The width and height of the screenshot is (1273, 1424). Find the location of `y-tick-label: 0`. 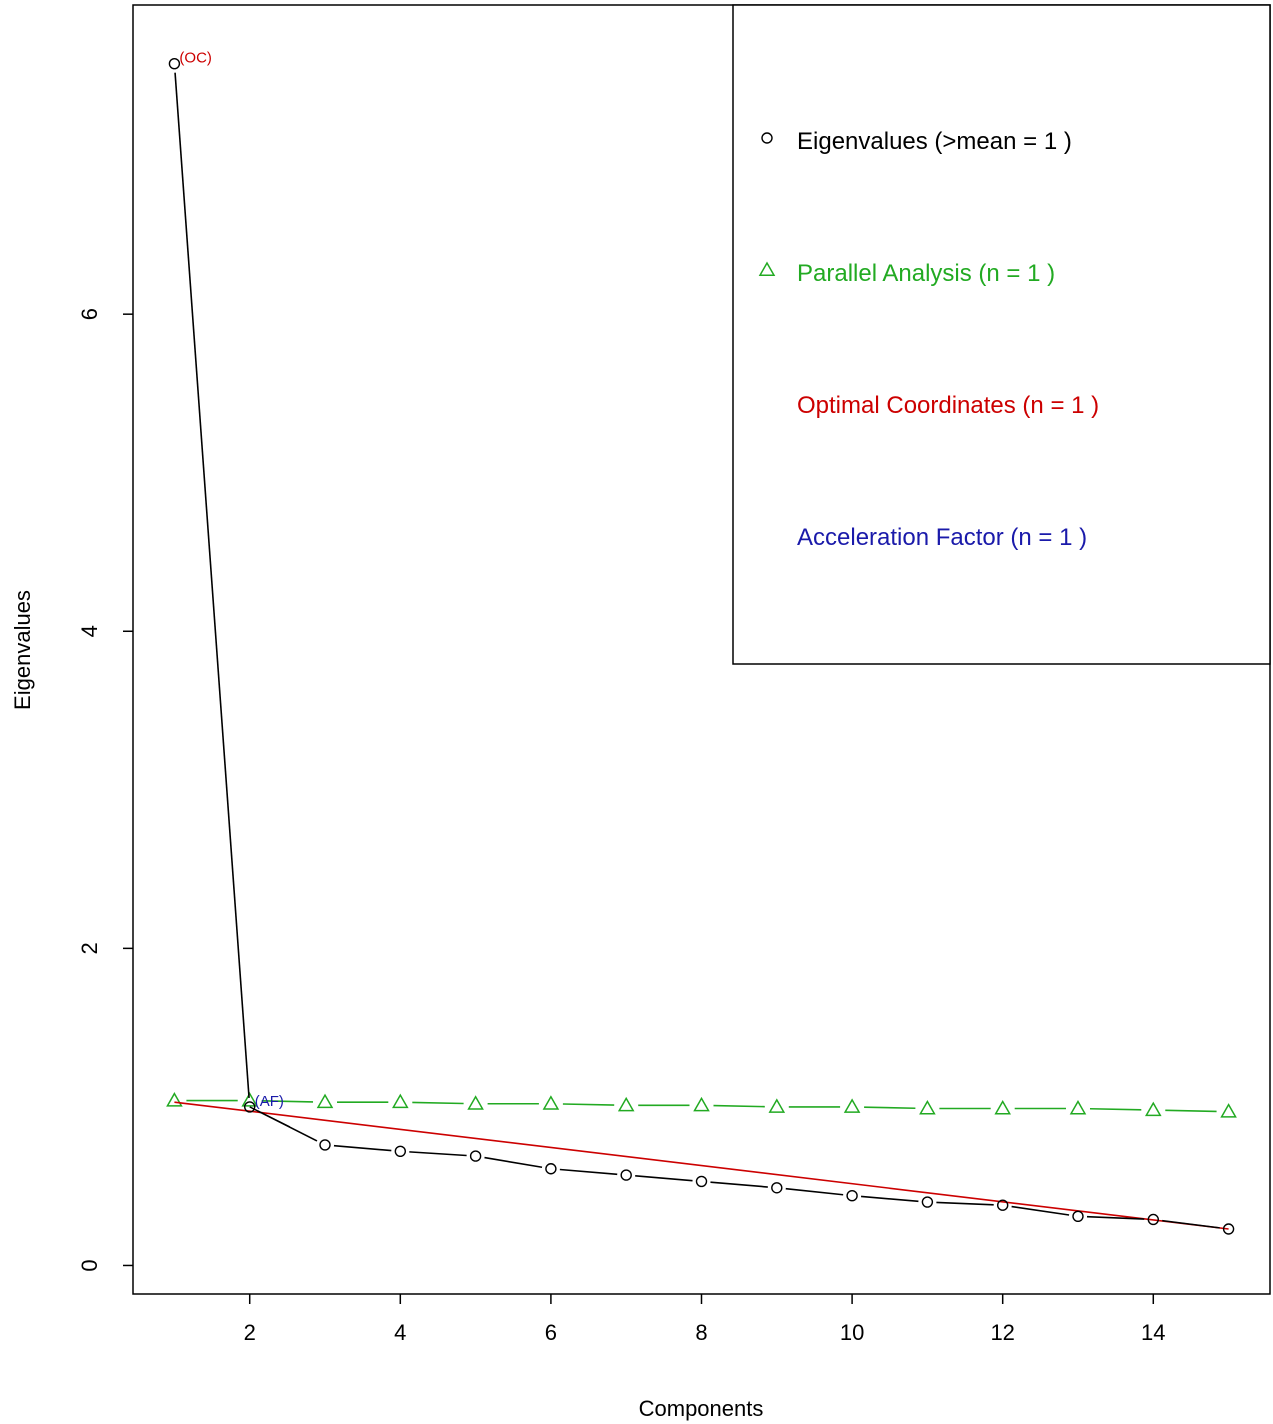

y-tick-label: 0 is located at coordinates (89, 1265).